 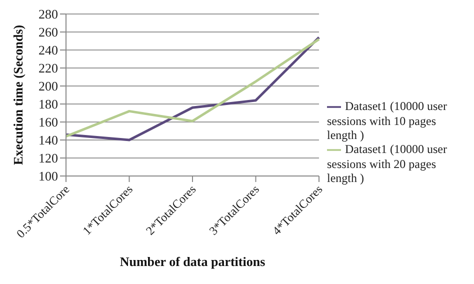 What do you see at coordinates (48, 140) in the screenshot?
I see `y-tick-label: 140` at bounding box center [48, 140].